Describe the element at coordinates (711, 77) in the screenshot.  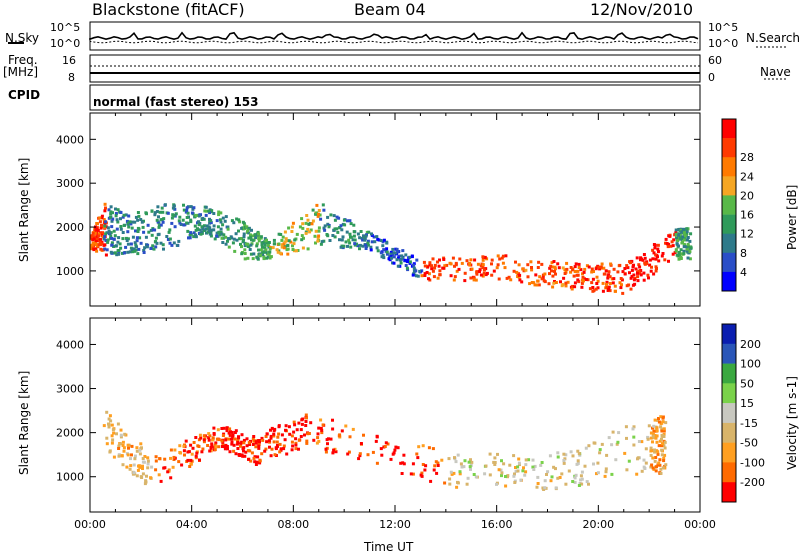
I see `nave-tick-low: 0` at that location.